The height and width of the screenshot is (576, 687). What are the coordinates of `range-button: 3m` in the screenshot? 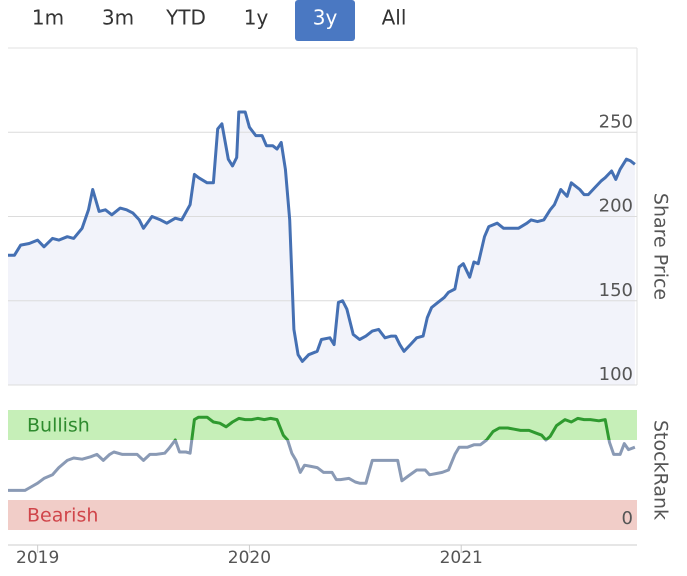 It's located at (118, 18).